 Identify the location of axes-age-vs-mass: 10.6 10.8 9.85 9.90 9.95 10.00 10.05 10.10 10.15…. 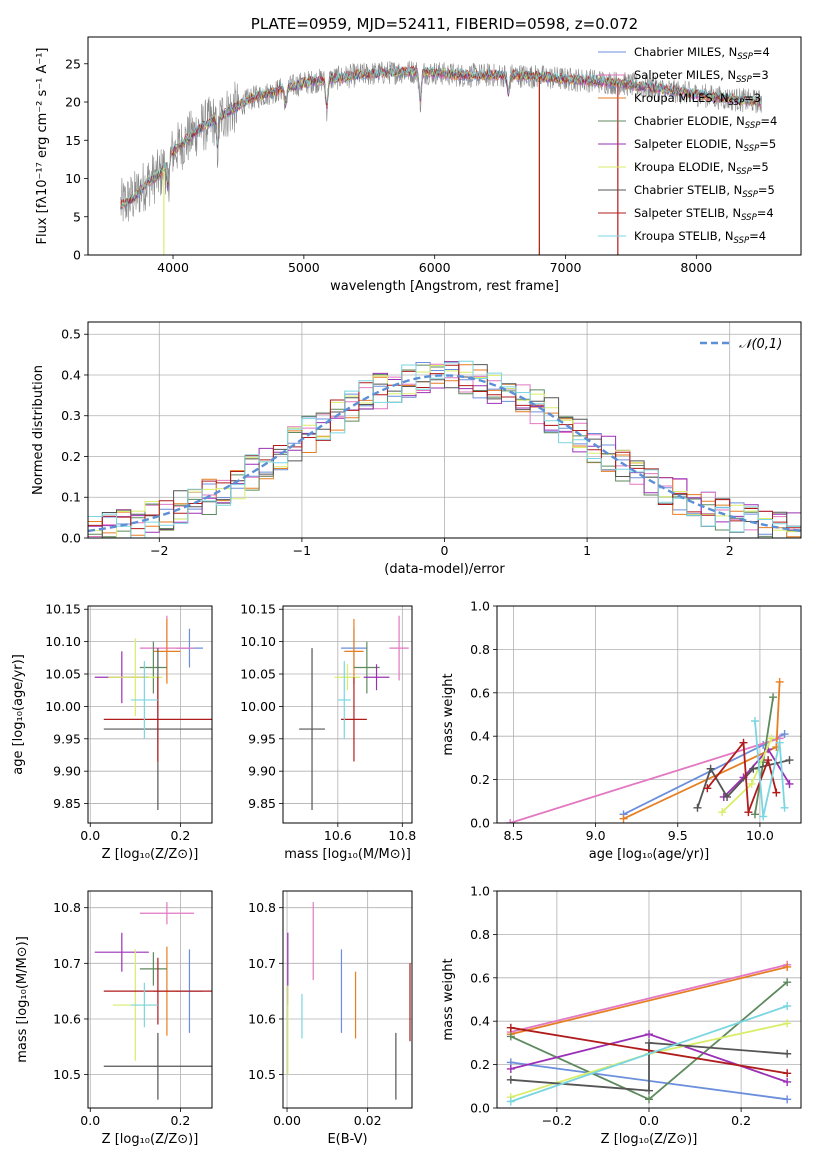
(328, 732).